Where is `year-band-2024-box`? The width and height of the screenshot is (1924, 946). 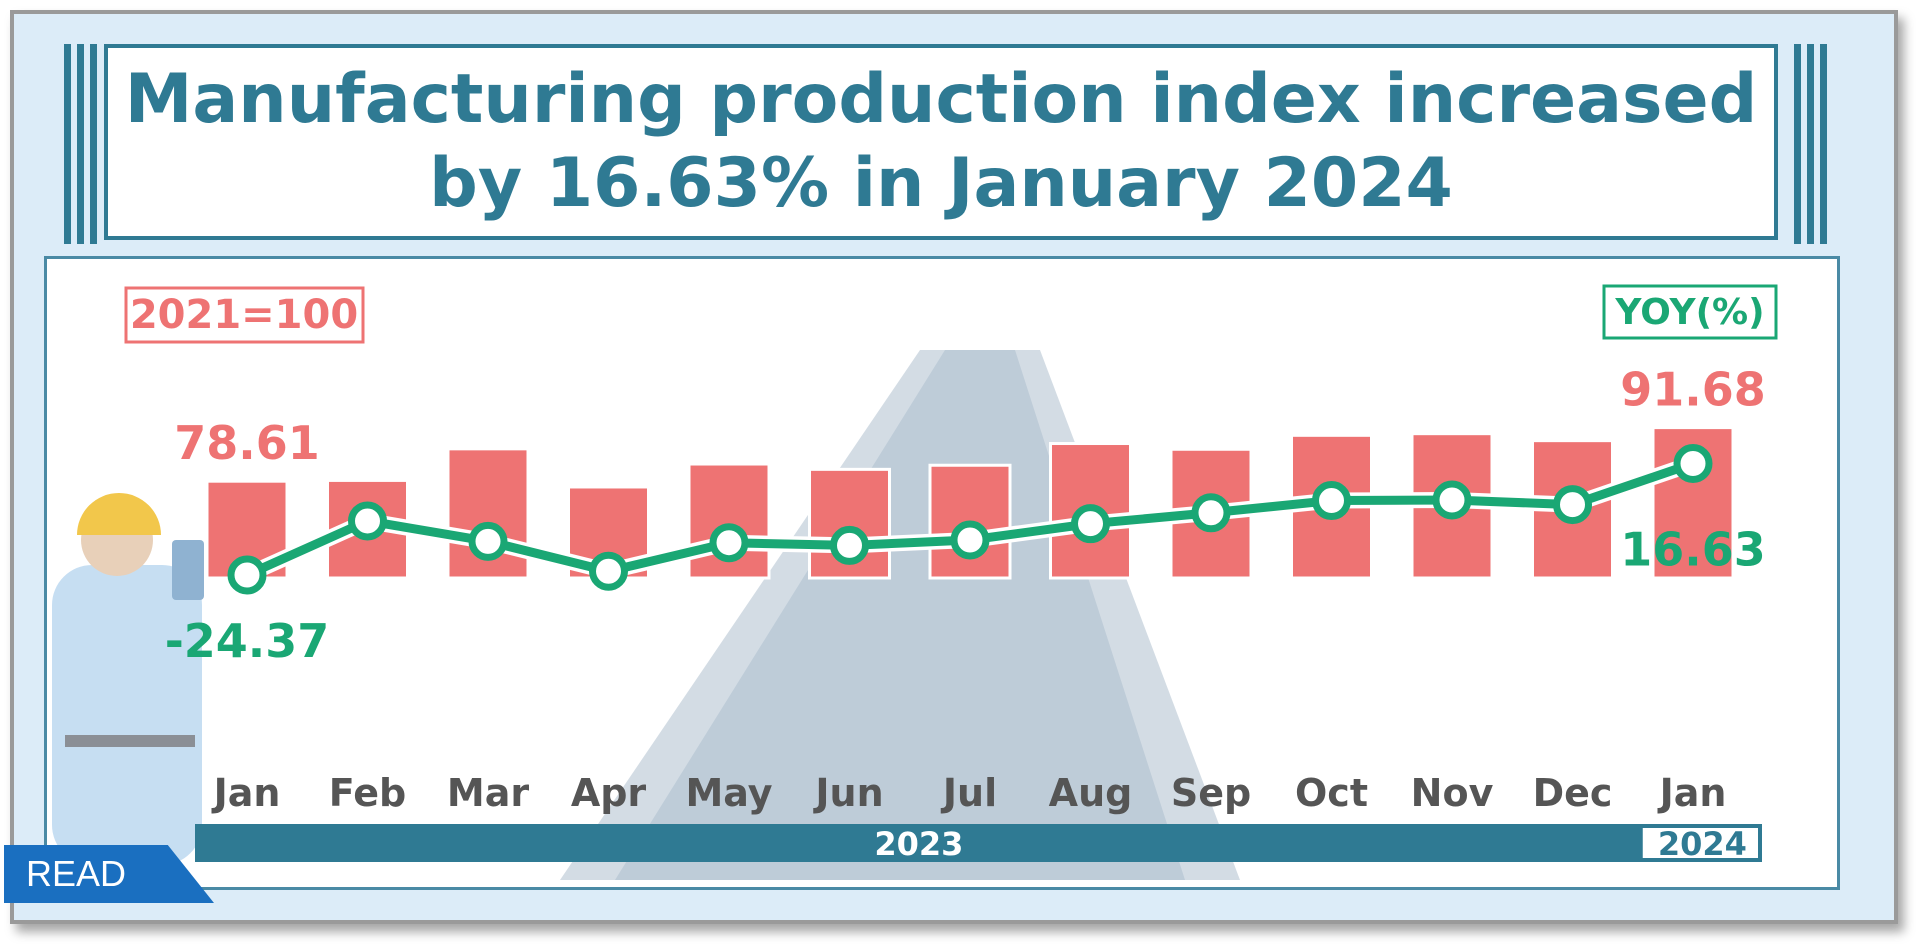
year-band-2024-box is located at coordinates (1700, 843).